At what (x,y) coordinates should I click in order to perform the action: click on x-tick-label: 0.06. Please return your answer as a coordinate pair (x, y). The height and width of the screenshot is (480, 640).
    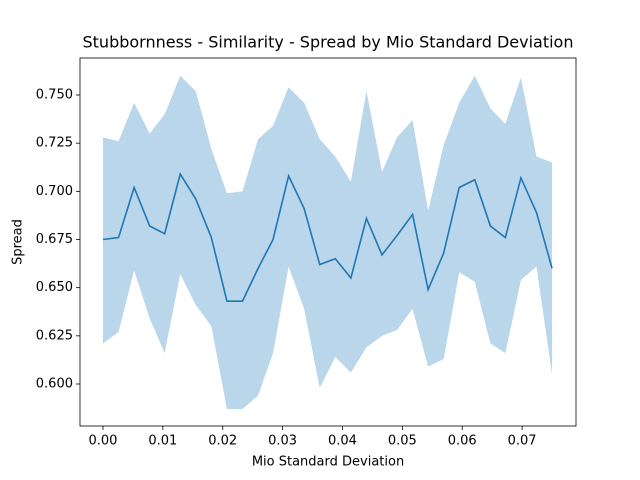
    Looking at the image, I should click on (462, 441).